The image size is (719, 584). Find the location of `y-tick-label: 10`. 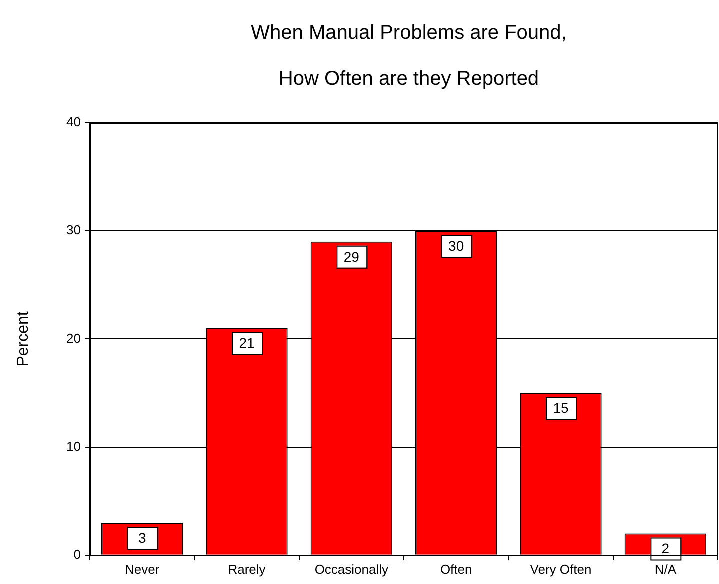

y-tick-label: 10 is located at coordinates (73, 446).